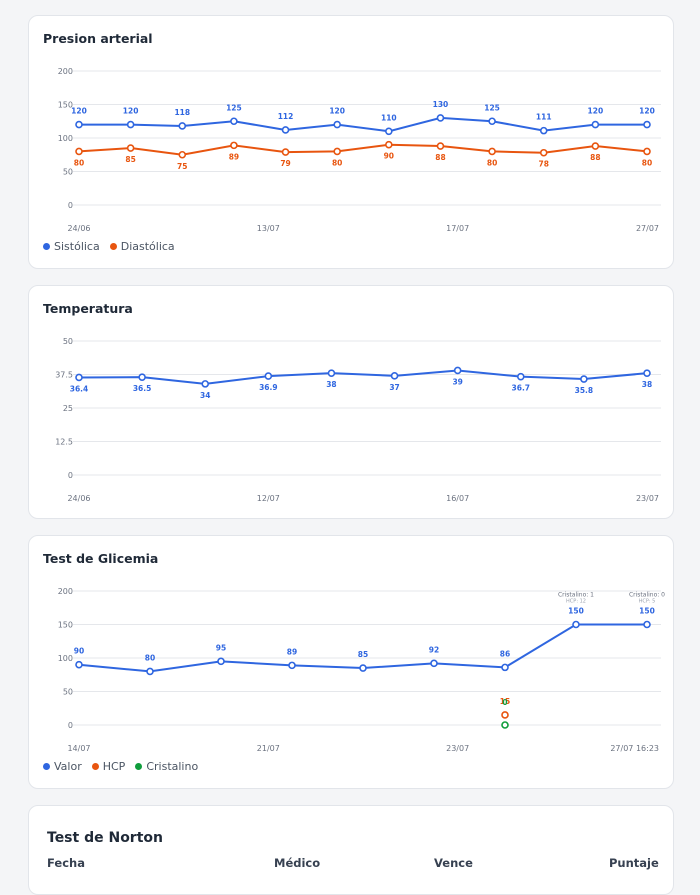 The width and height of the screenshot is (700, 895). Describe the element at coordinates (65, 658) in the screenshot. I see `y-tick-label: 100` at that location.